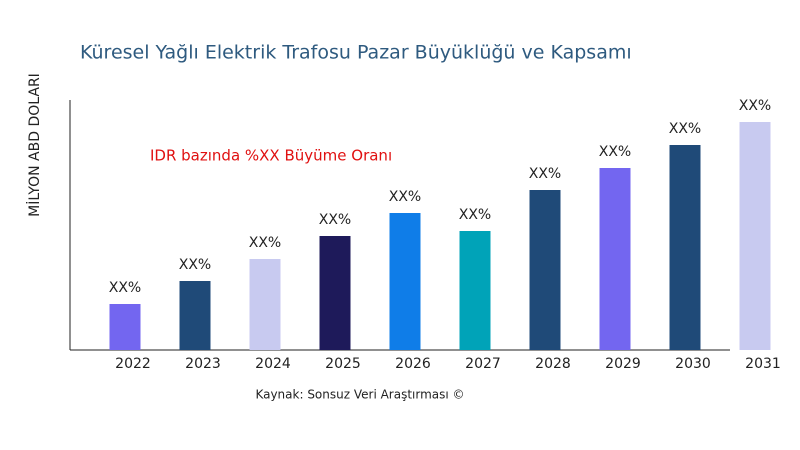 This screenshot has width=800, height=450. Describe the element at coordinates (34, 145) in the screenshot. I see `y-axis-label: MİLYON ABD DOLARI` at that location.